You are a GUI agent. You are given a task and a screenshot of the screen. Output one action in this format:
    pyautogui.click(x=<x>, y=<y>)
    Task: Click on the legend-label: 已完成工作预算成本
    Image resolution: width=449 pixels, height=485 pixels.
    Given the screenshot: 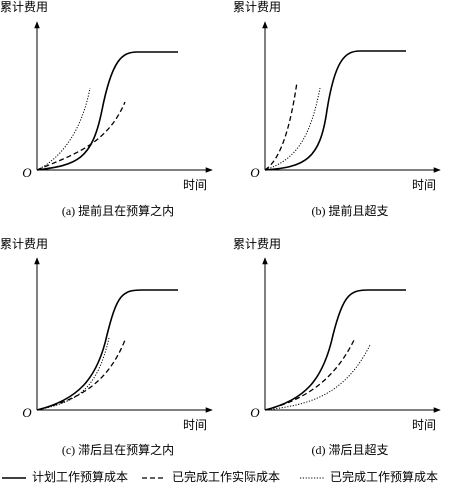 What is the action you would take?
    pyautogui.click(x=384, y=476)
    